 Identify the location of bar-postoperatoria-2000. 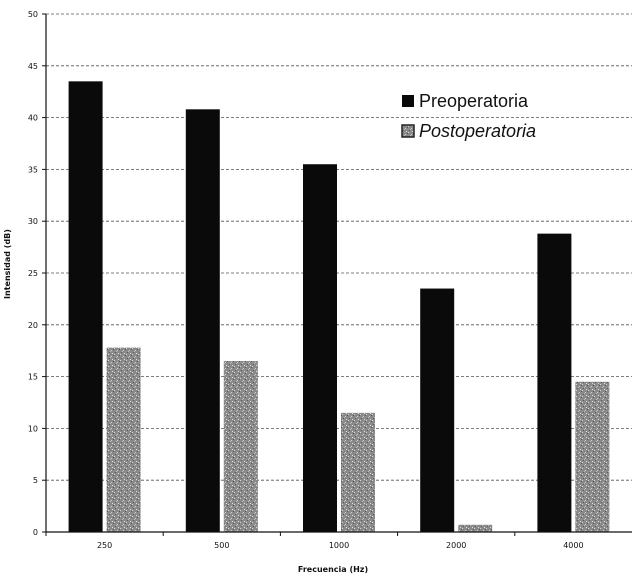
(475, 528).